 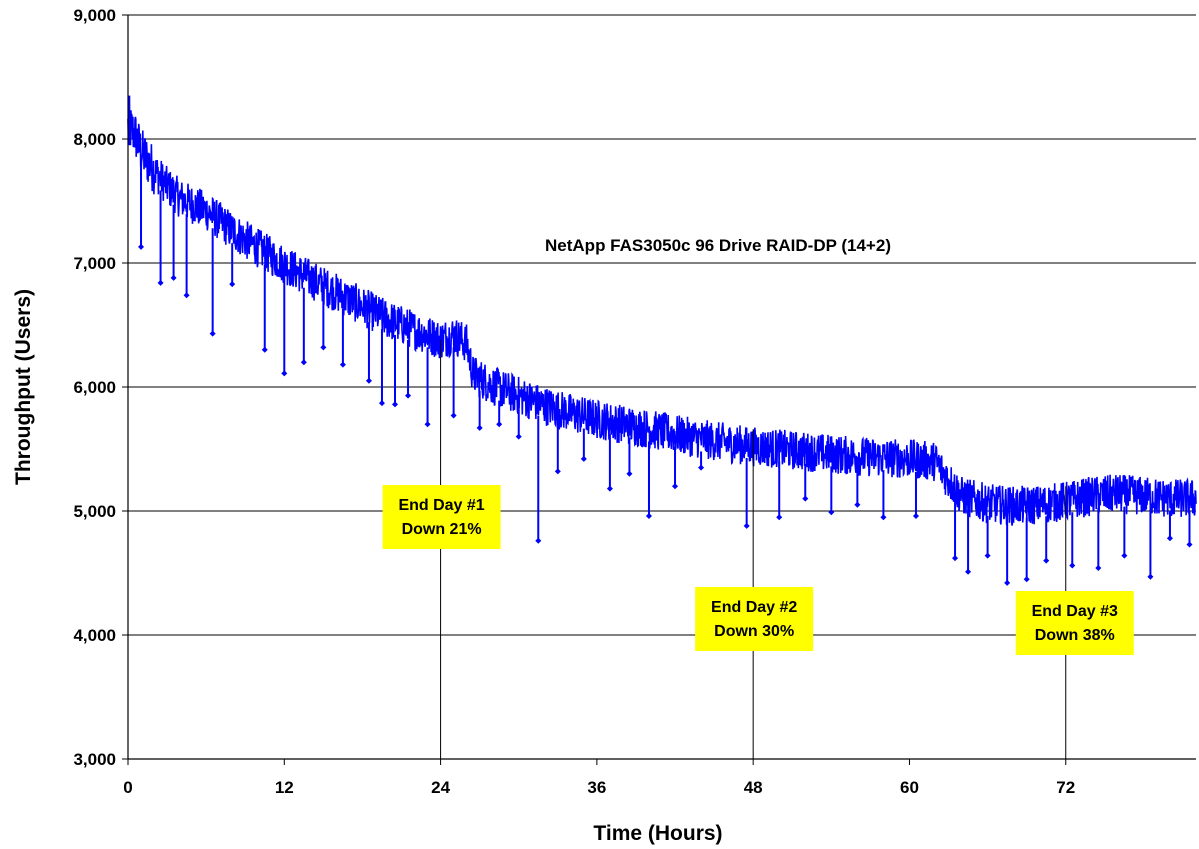 What do you see at coordinates (718, 245) in the screenshot?
I see `series-label: NetApp FAS3050c 96 Drive RAID-DP (14+2)` at bounding box center [718, 245].